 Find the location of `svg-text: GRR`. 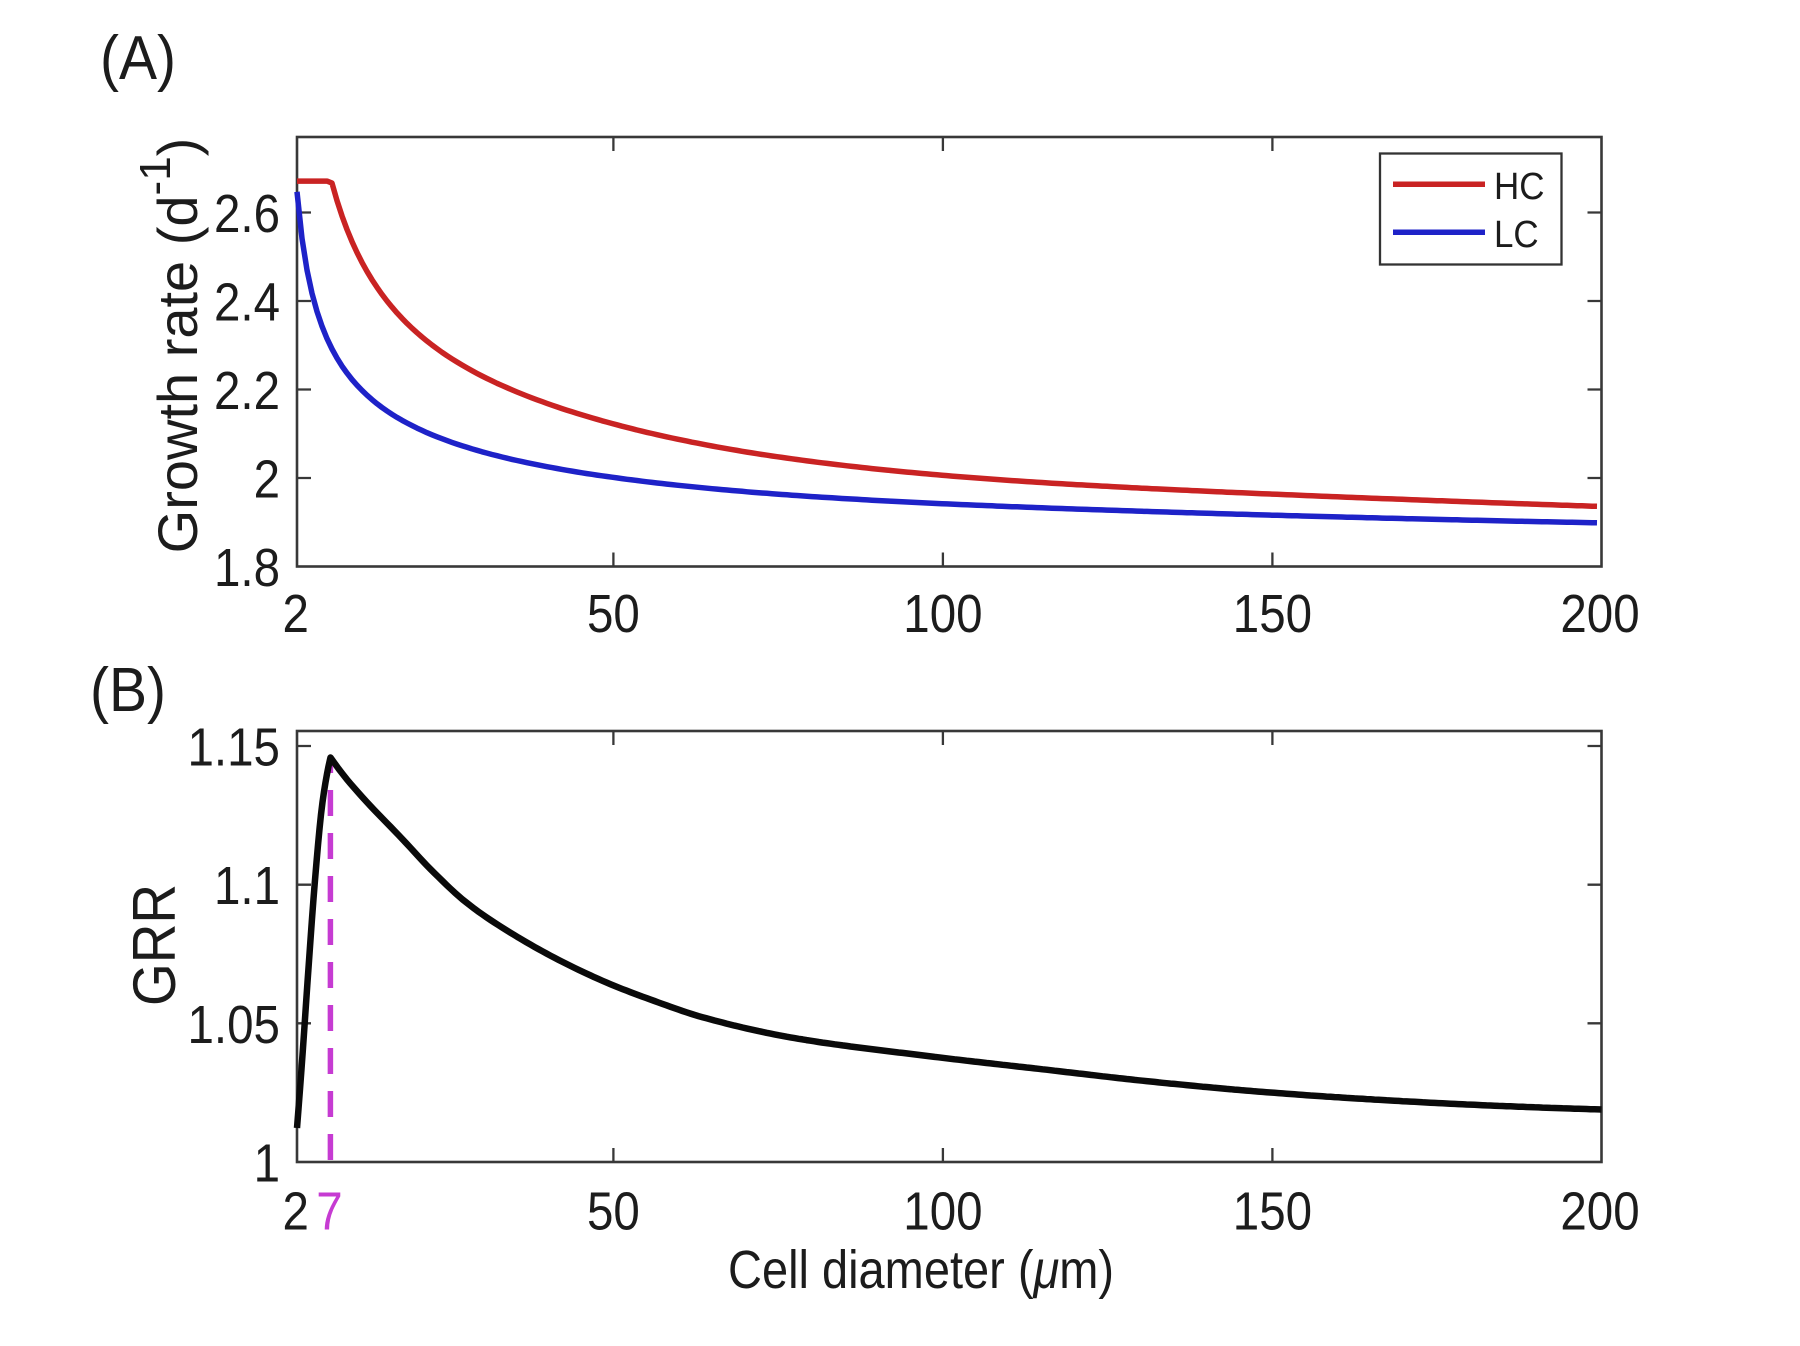

svg-text: GRR is located at coordinates (154, 945).